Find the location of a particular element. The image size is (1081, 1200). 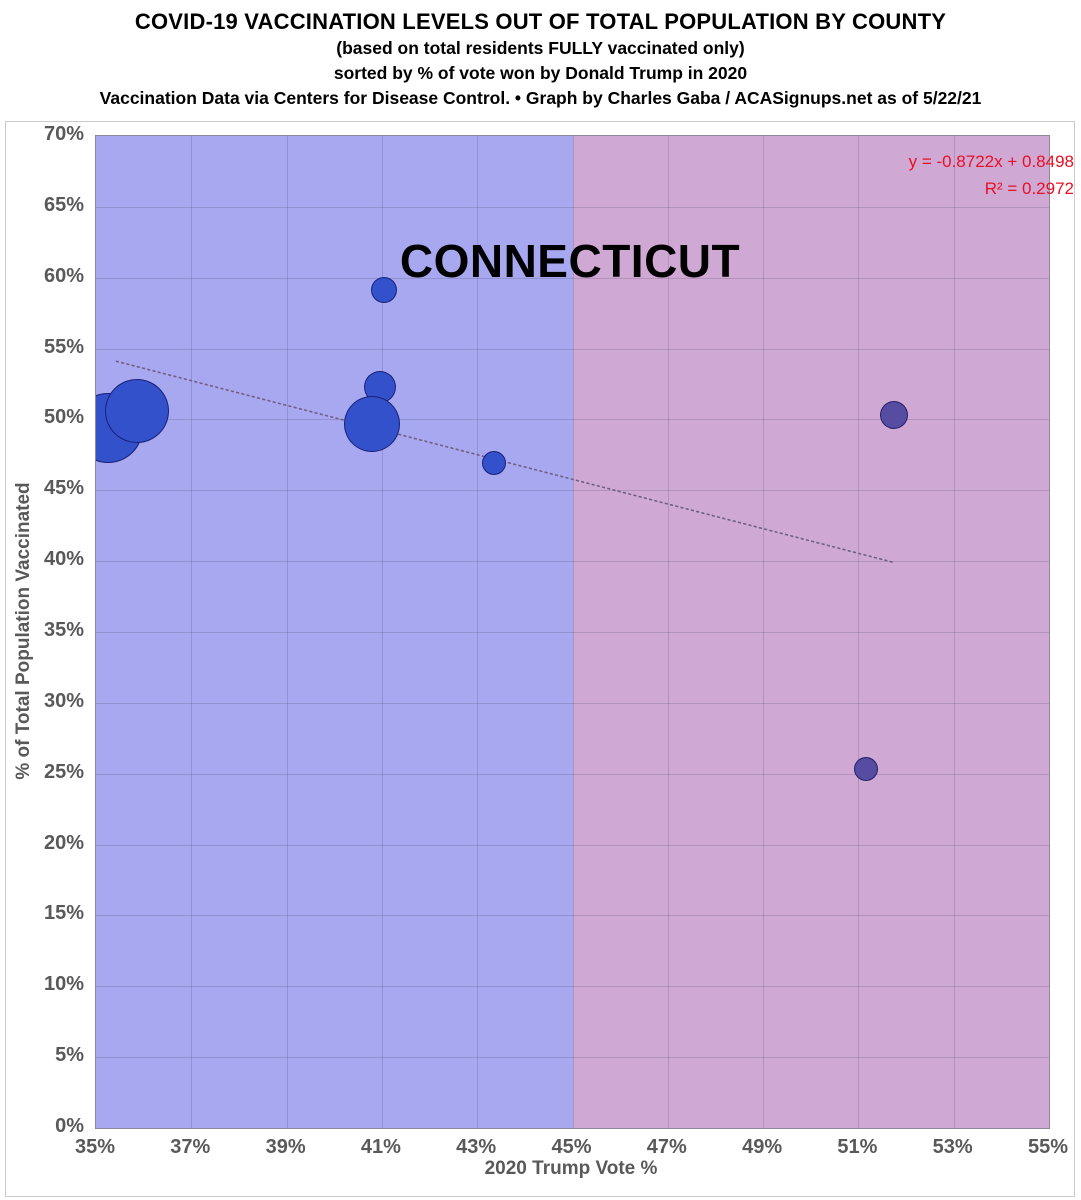

x-tick-label: 53% is located at coordinates (952, 1147).